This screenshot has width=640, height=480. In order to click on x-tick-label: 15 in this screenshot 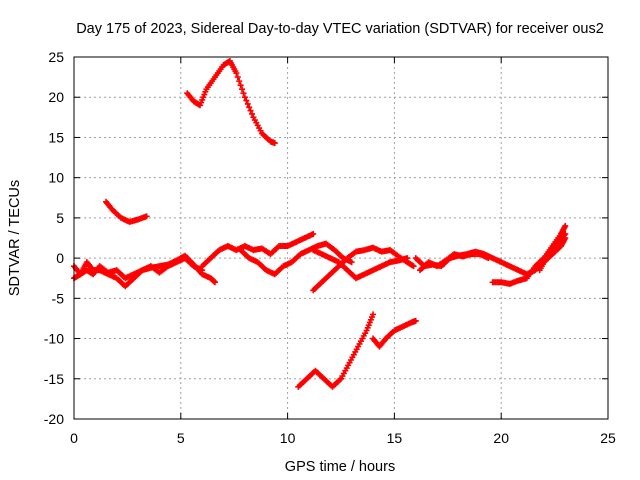, I will do `click(395, 438)`.